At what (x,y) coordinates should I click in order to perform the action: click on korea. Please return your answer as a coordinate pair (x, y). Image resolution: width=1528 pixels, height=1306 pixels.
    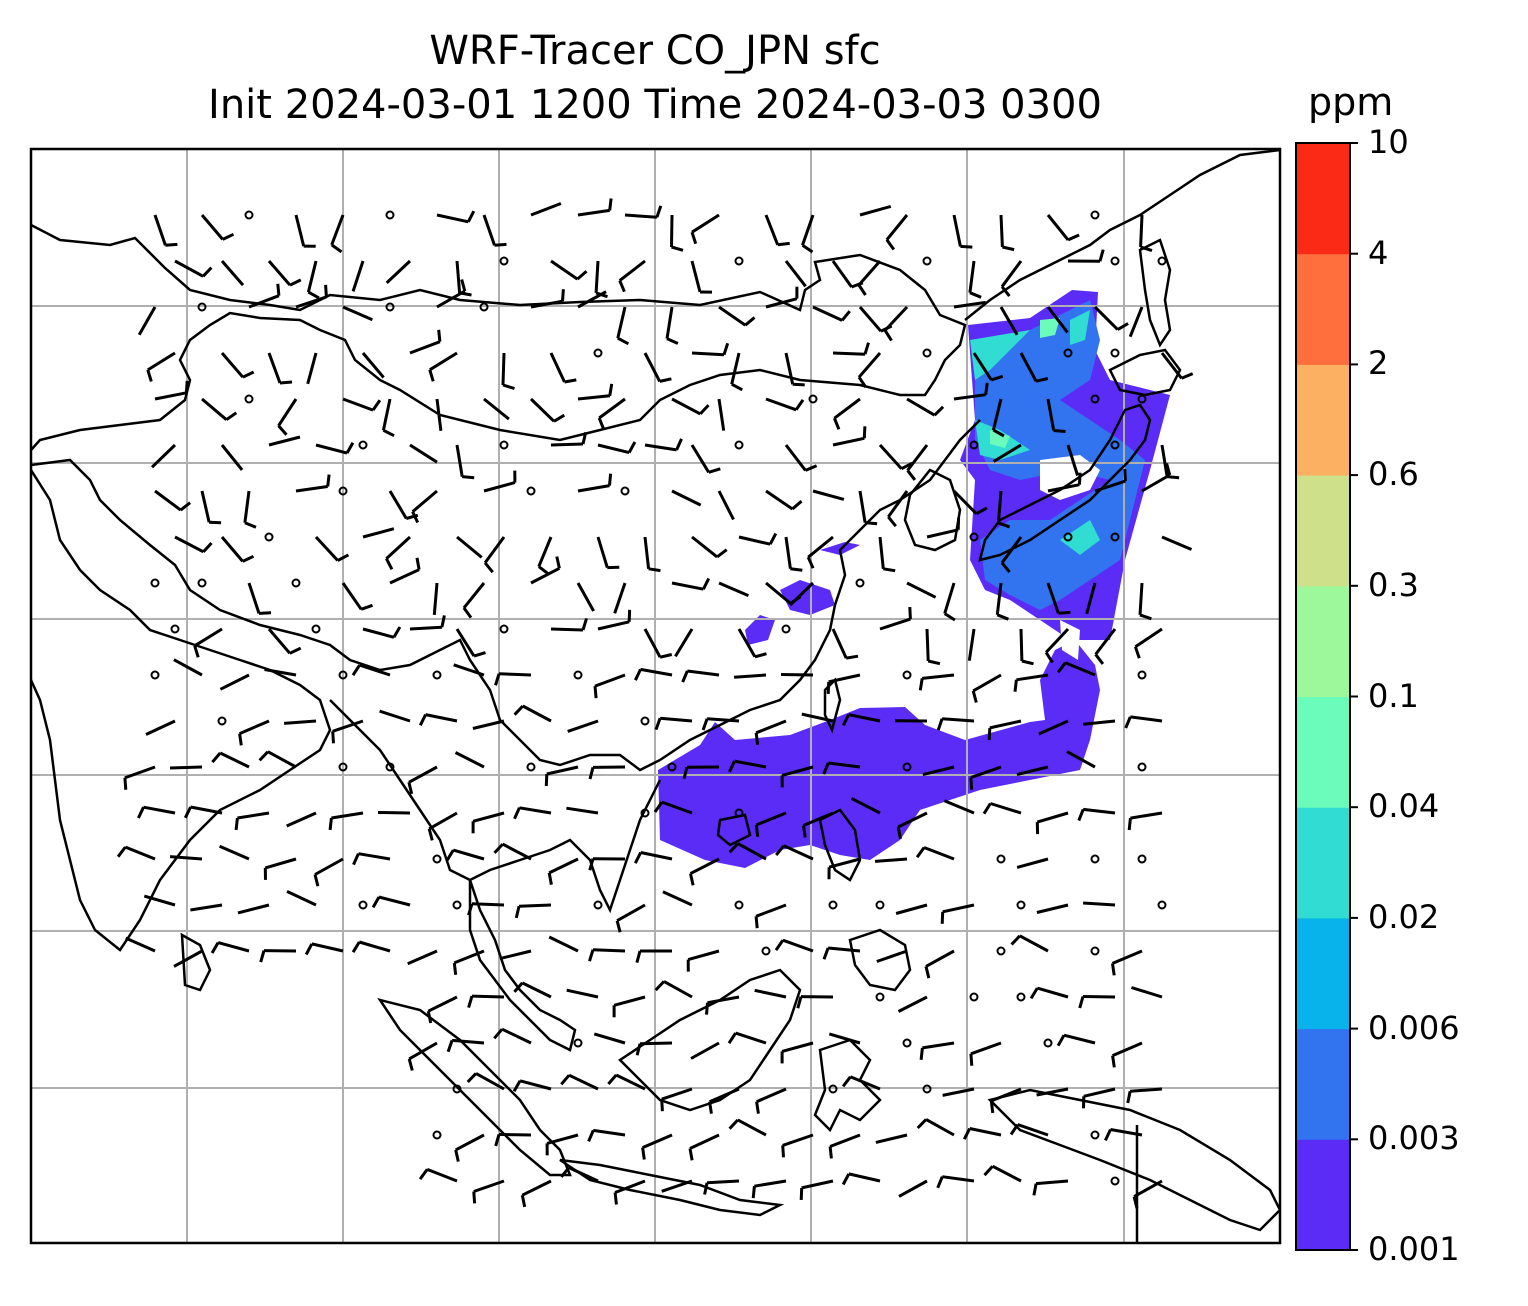
    Looking at the image, I should click on (932, 510).